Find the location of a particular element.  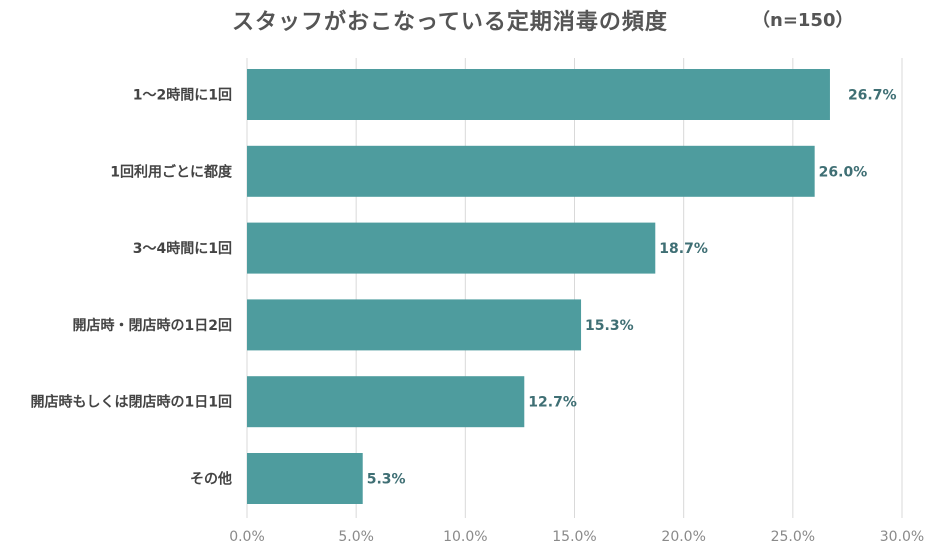

x-tick-label: 0.0% is located at coordinates (247, 536).